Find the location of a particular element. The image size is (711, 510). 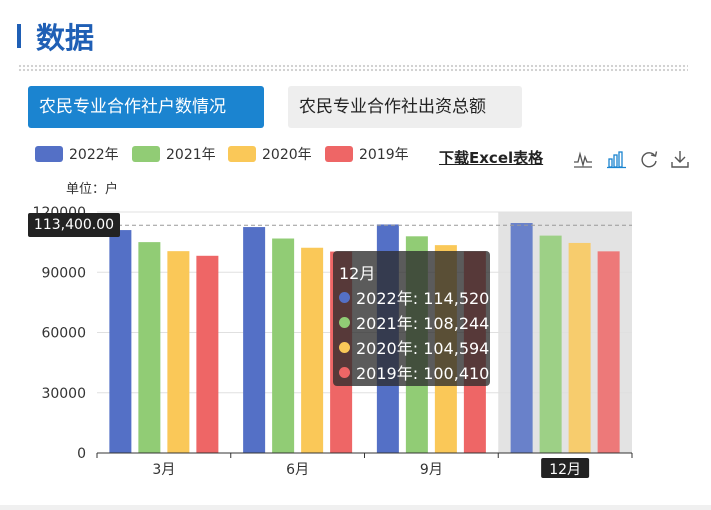

unit-label: 单位：户 is located at coordinates (92, 189).